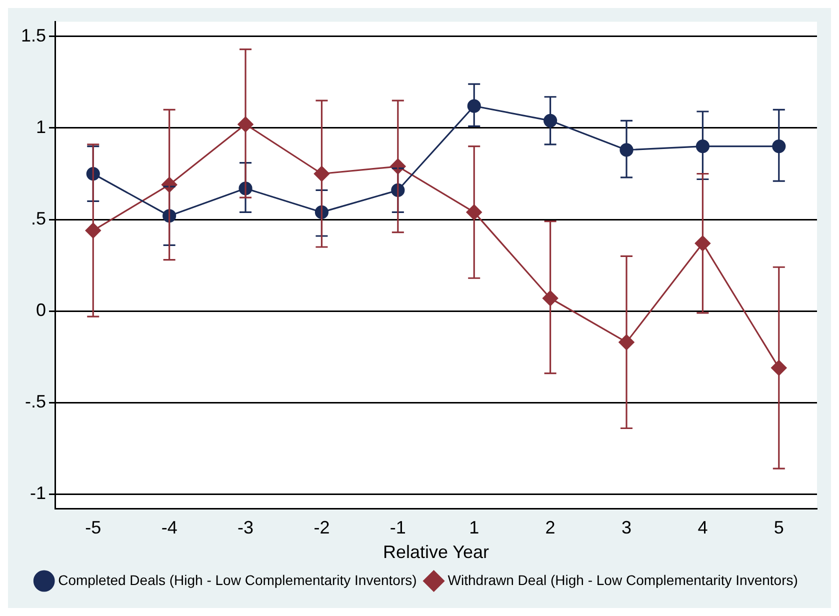 The width and height of the screenshot is (839, 616). Describe the element at coordinates (398, 528) in the screenshot. I see `x-tick-label: -1` at that location.